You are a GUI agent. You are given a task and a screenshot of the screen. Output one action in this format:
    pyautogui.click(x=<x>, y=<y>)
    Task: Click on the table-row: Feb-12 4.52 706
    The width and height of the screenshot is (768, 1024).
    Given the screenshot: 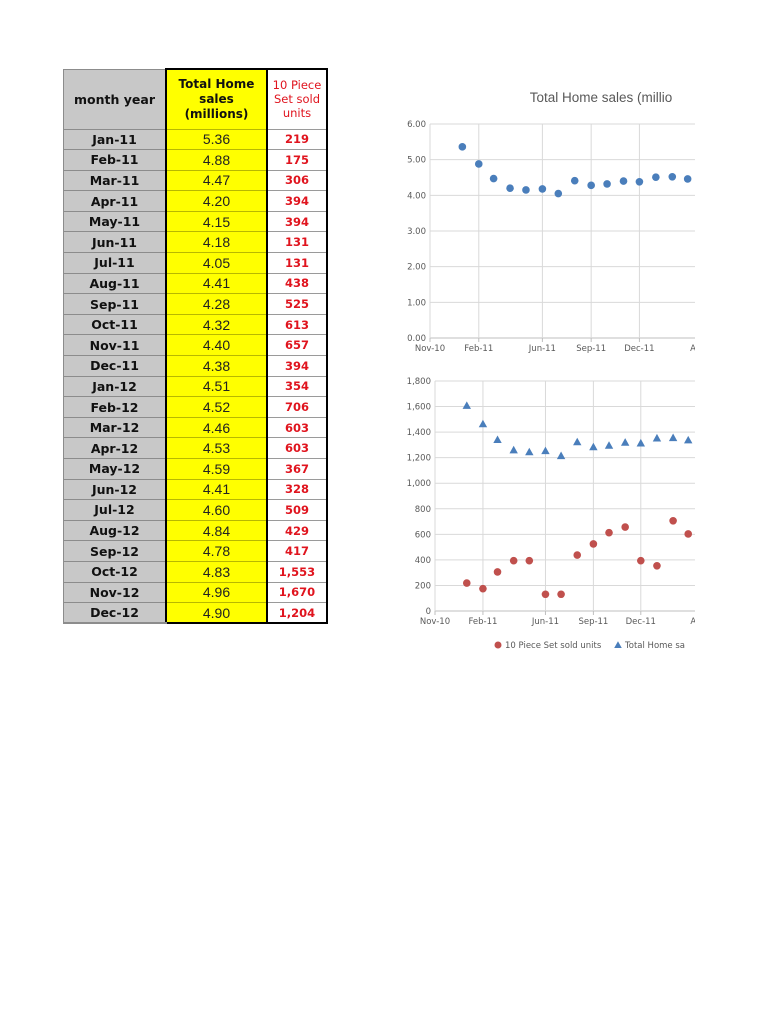 What is the action you would take?
    pyautogui.click(x=195, y=407)
    